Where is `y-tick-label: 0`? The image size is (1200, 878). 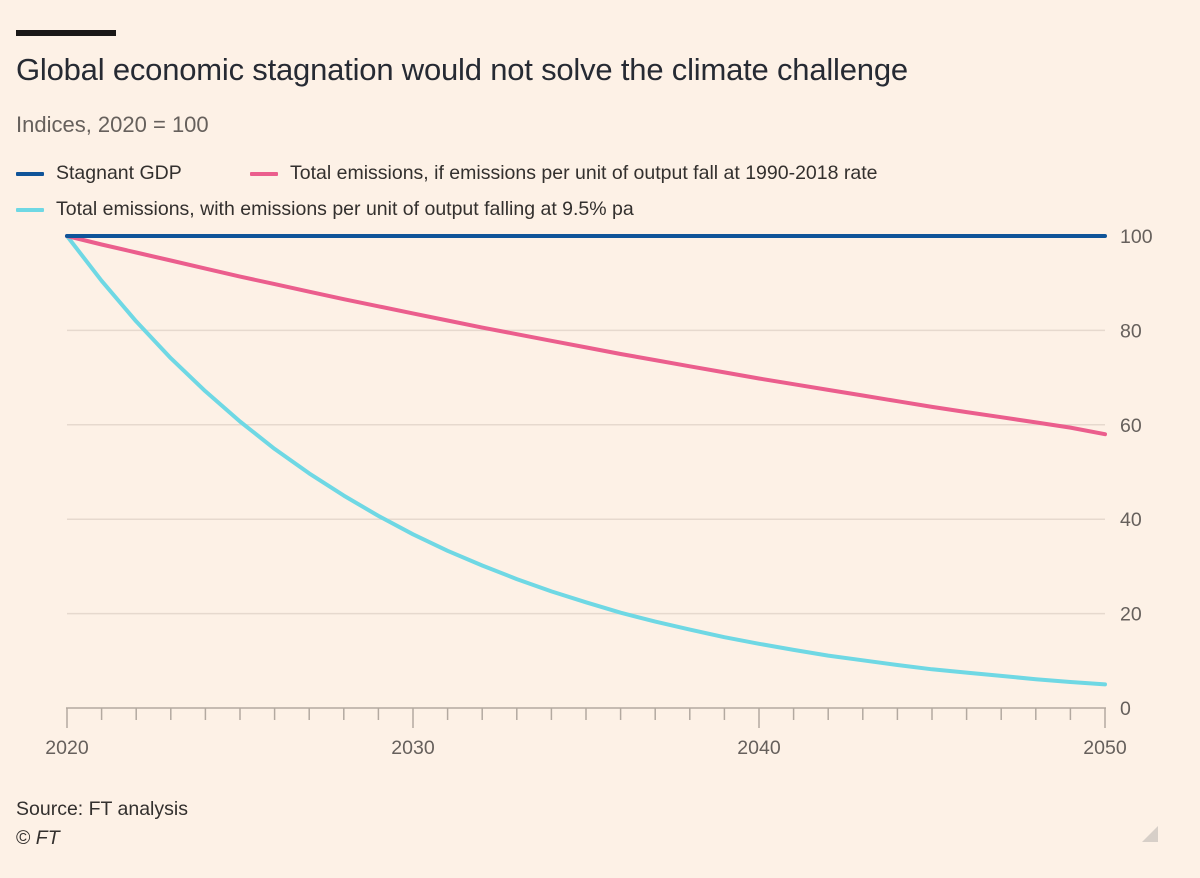
y-tick-label: 0 is located at coordinates (1125, 709).